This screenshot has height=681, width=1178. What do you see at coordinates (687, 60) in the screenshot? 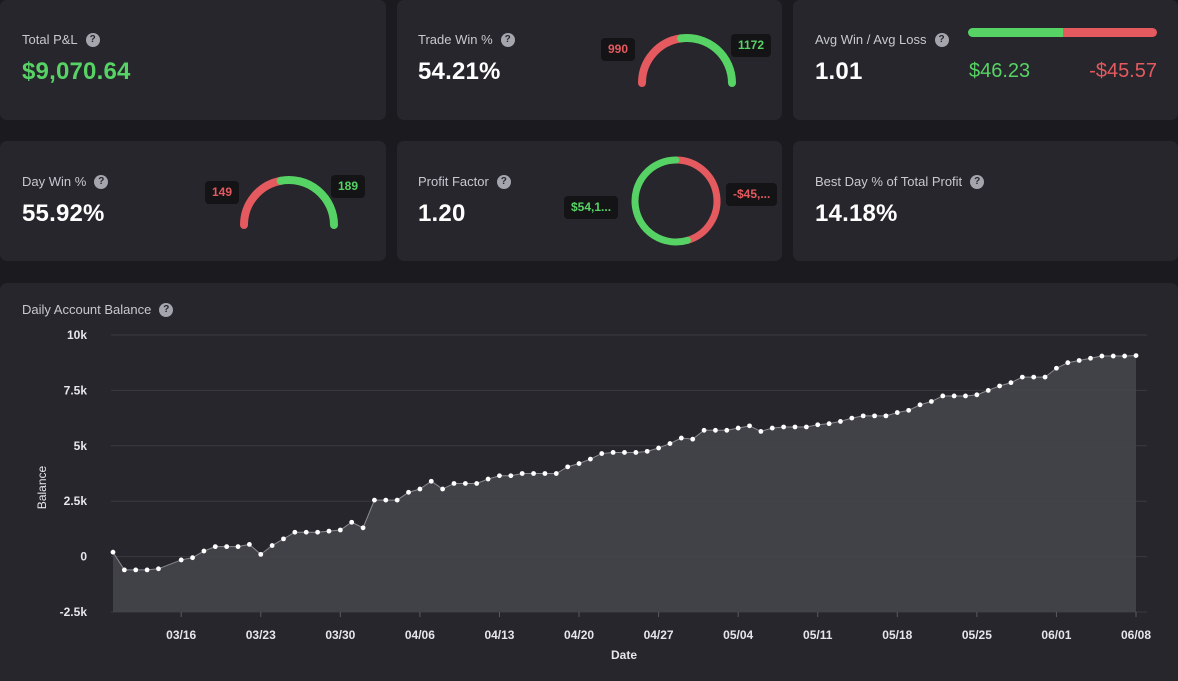
I see `trade-win-gauge` at bounding box center [687, 60].